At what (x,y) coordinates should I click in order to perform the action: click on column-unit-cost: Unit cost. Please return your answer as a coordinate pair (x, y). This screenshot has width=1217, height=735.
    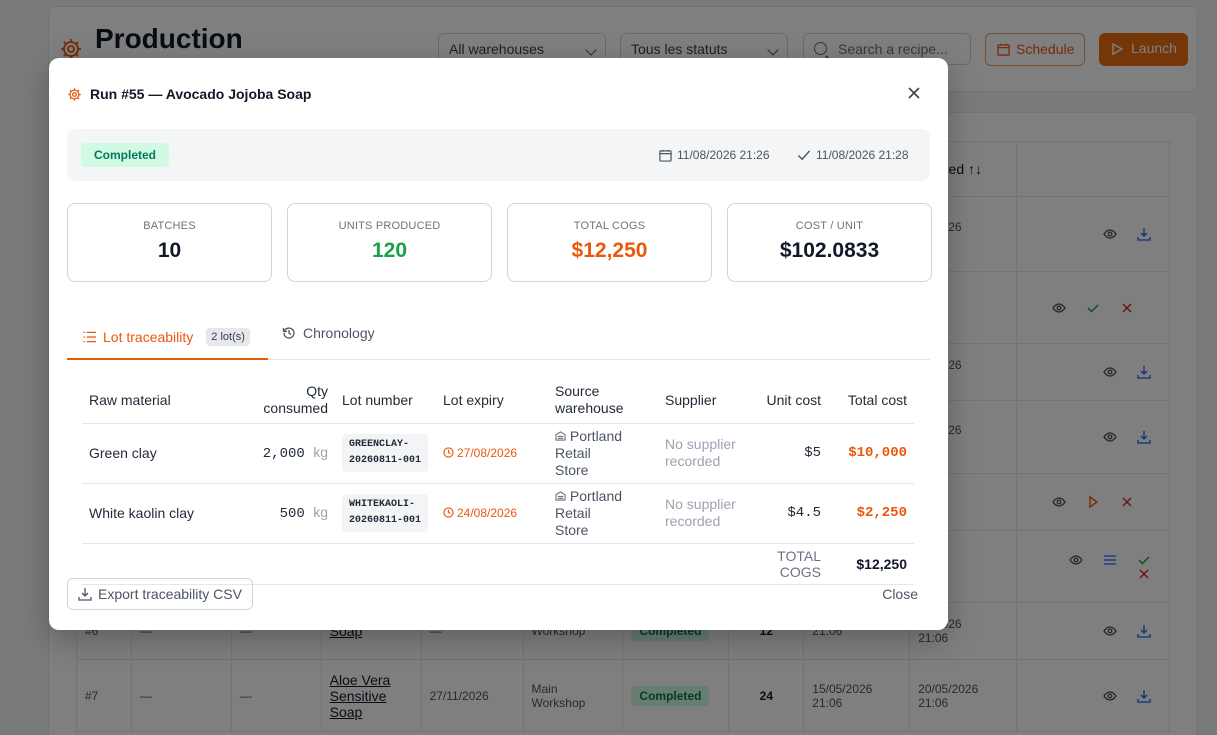
    Looking at the image, I should click on (788, 401).